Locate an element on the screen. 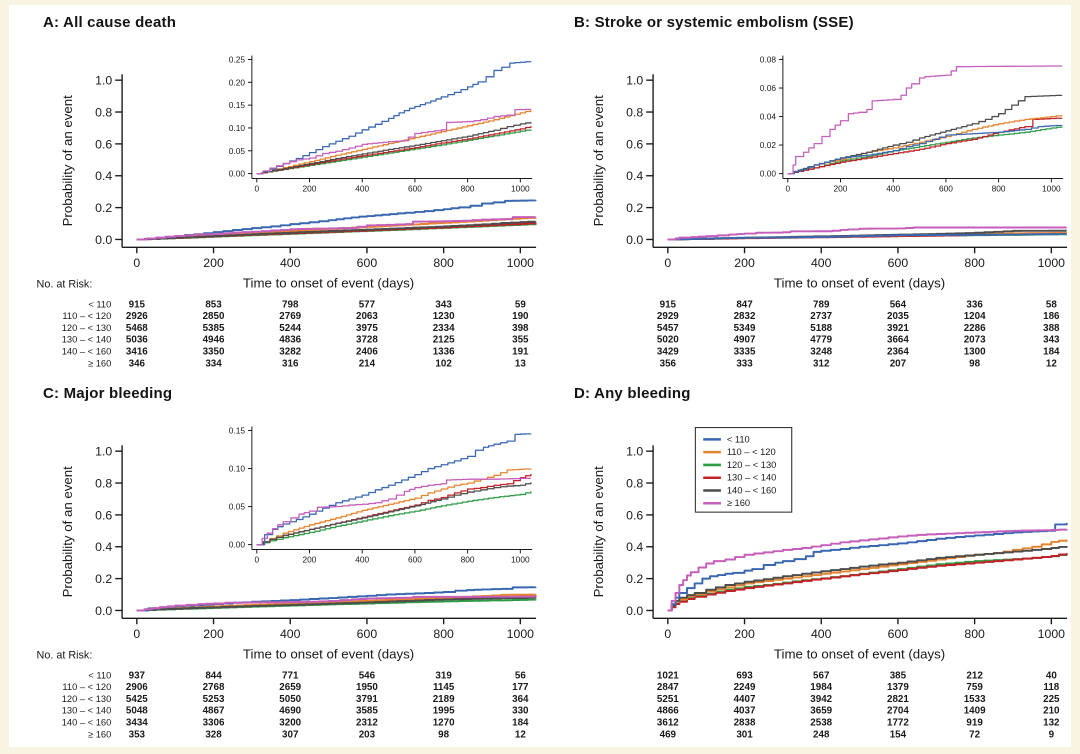  risk-count: 844 is located at coordinates (213, 675).